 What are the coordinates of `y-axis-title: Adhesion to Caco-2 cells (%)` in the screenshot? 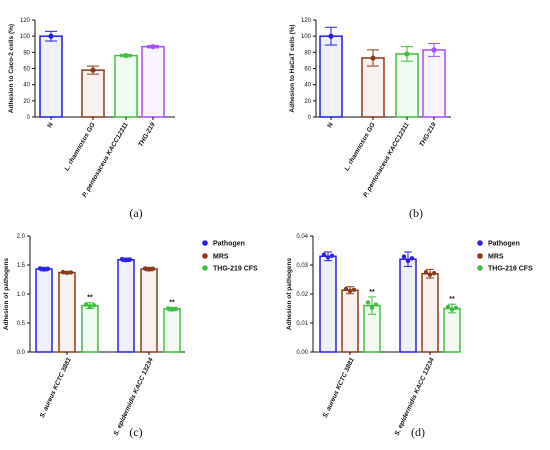 It's located at (11, 68).